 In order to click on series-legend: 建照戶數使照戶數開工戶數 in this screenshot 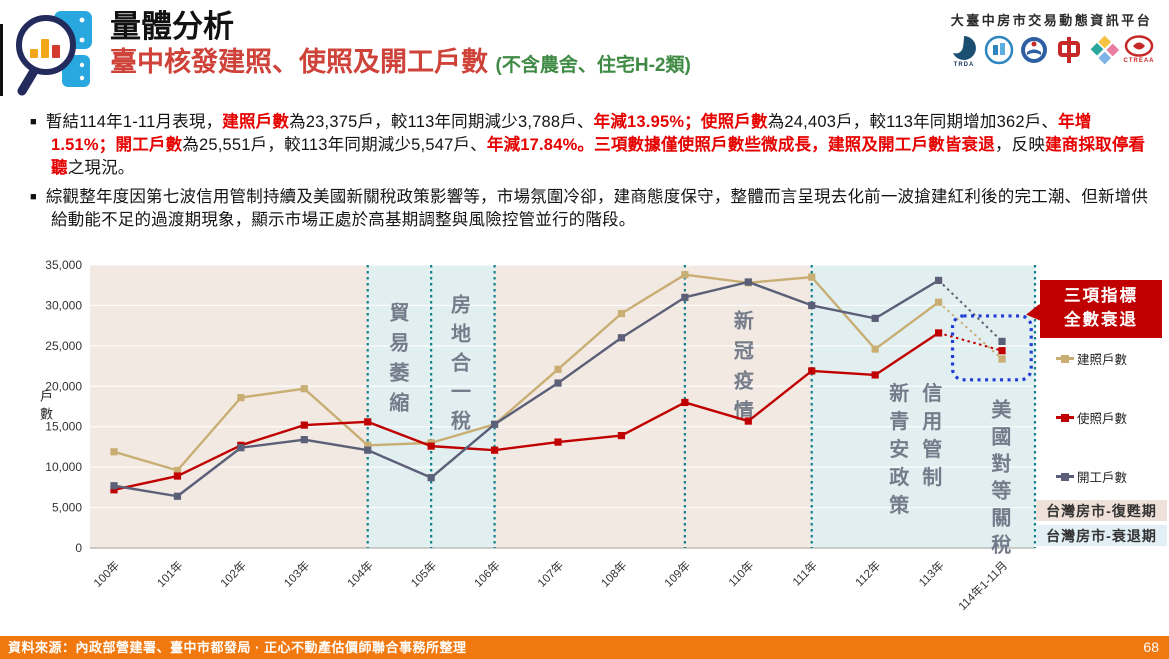, I will do `click(1091, 417)`.